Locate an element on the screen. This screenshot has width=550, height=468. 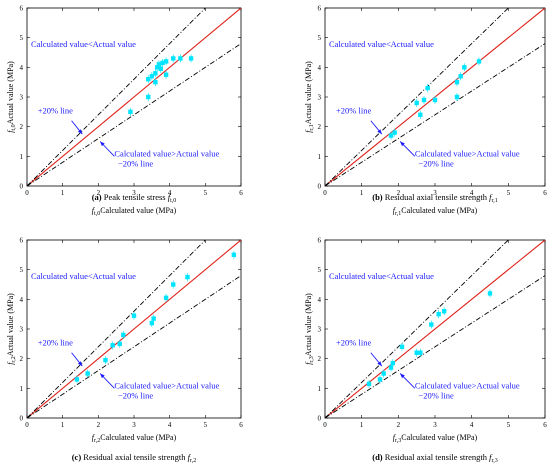
plus20-line is located at coordinates (417, 97).